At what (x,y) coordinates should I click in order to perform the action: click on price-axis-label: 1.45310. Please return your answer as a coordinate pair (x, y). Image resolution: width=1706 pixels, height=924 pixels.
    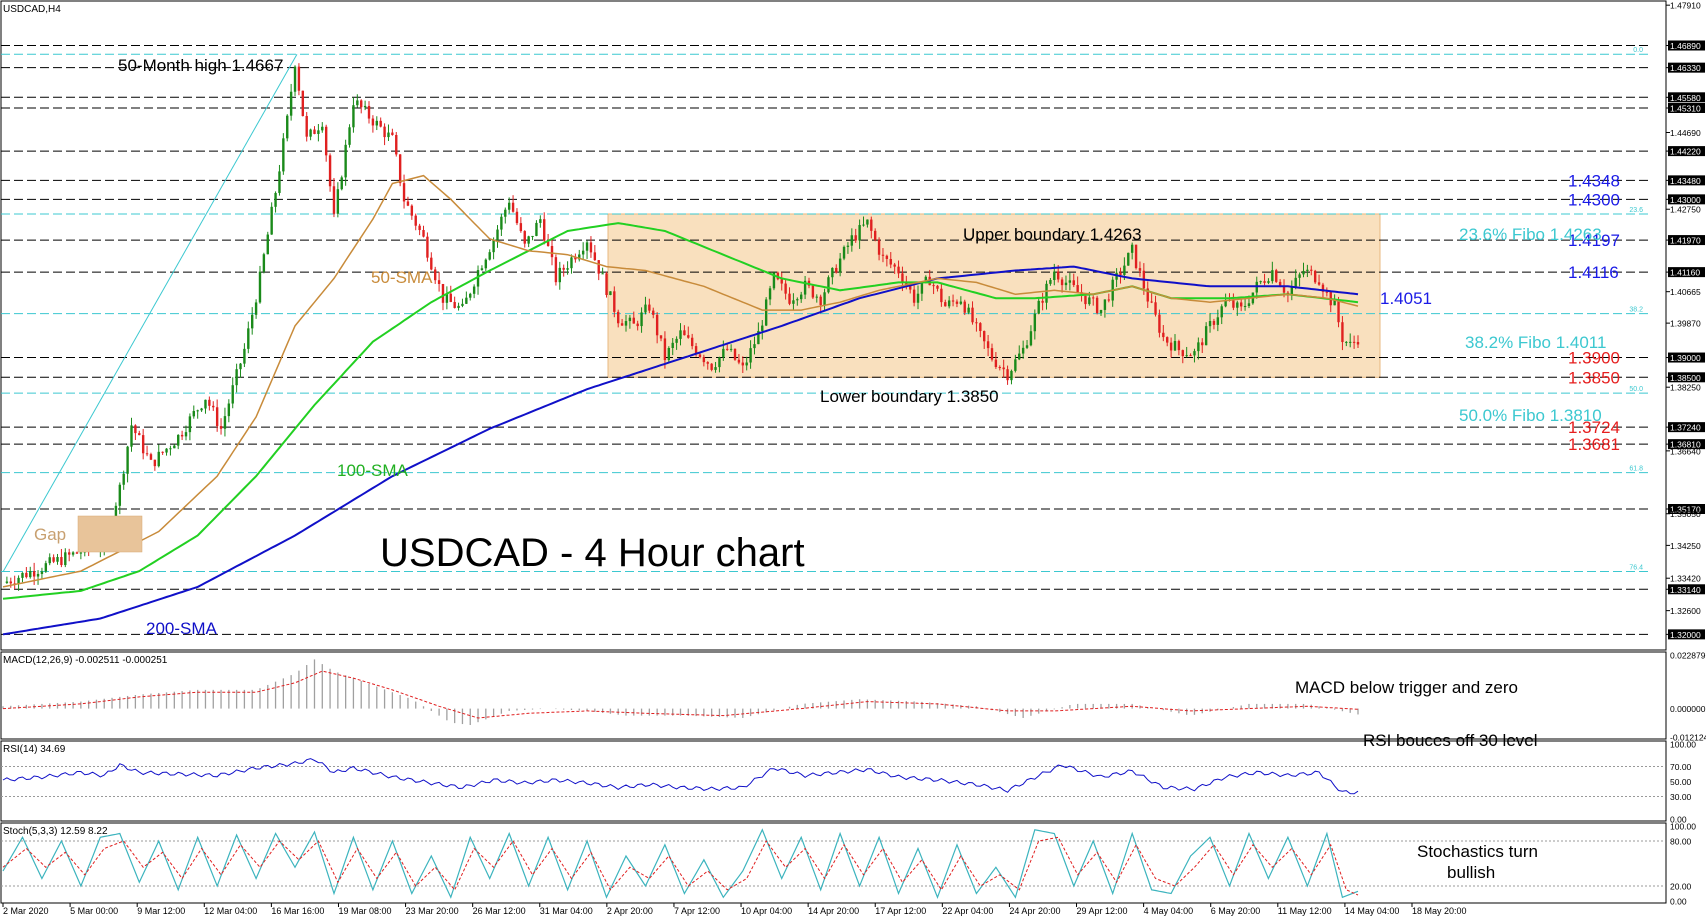
    Looking at the image, I should click on (1685, 108).